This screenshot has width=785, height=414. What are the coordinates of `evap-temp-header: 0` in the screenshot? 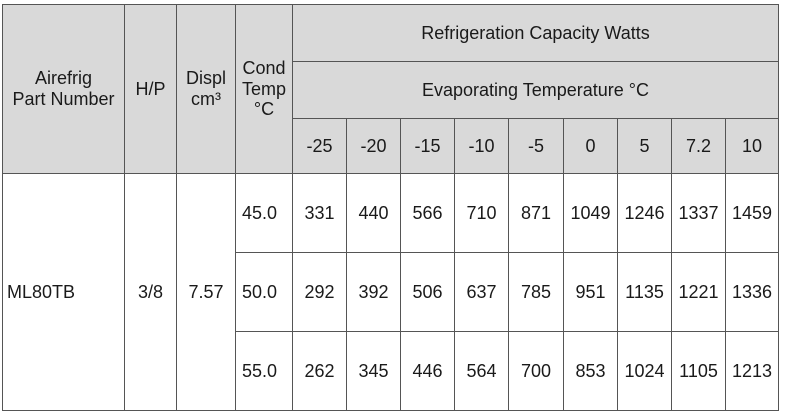 It's located at (590, 146).